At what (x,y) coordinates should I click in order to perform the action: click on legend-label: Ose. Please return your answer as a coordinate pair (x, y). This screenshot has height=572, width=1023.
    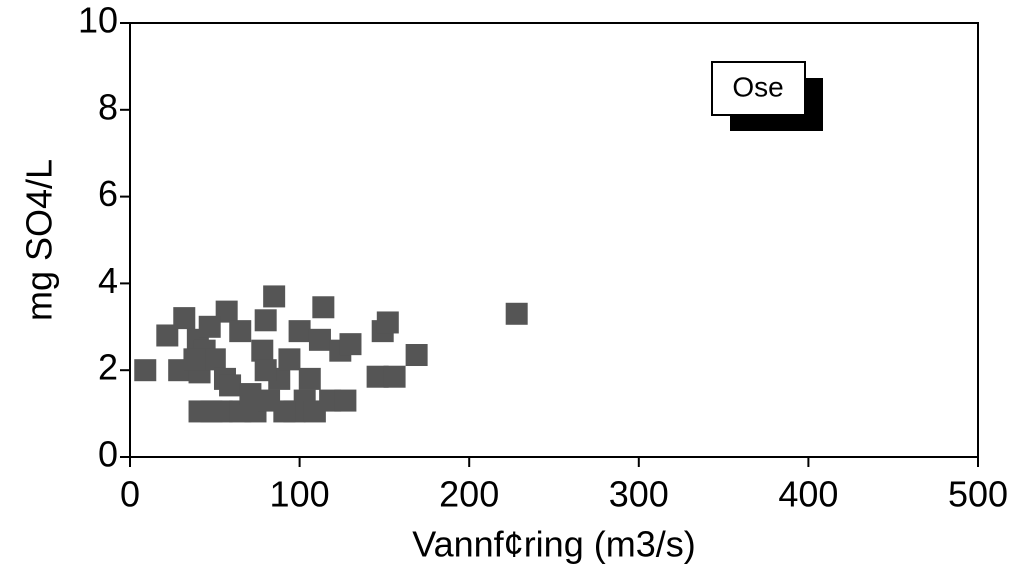
    Looking at the image, I should click on (757, 86).